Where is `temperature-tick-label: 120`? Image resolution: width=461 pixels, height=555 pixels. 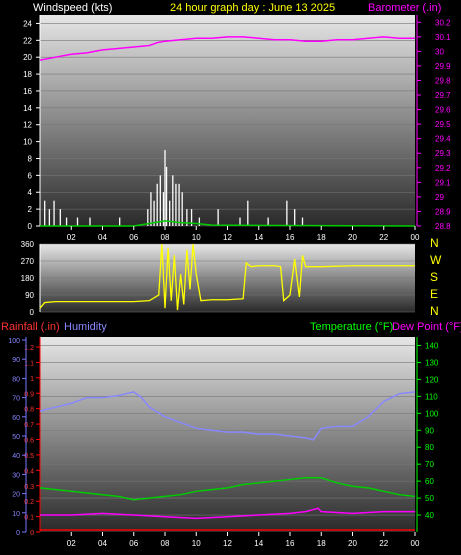
temperature-tick-label: 120 is located at coordinates (432, 379).